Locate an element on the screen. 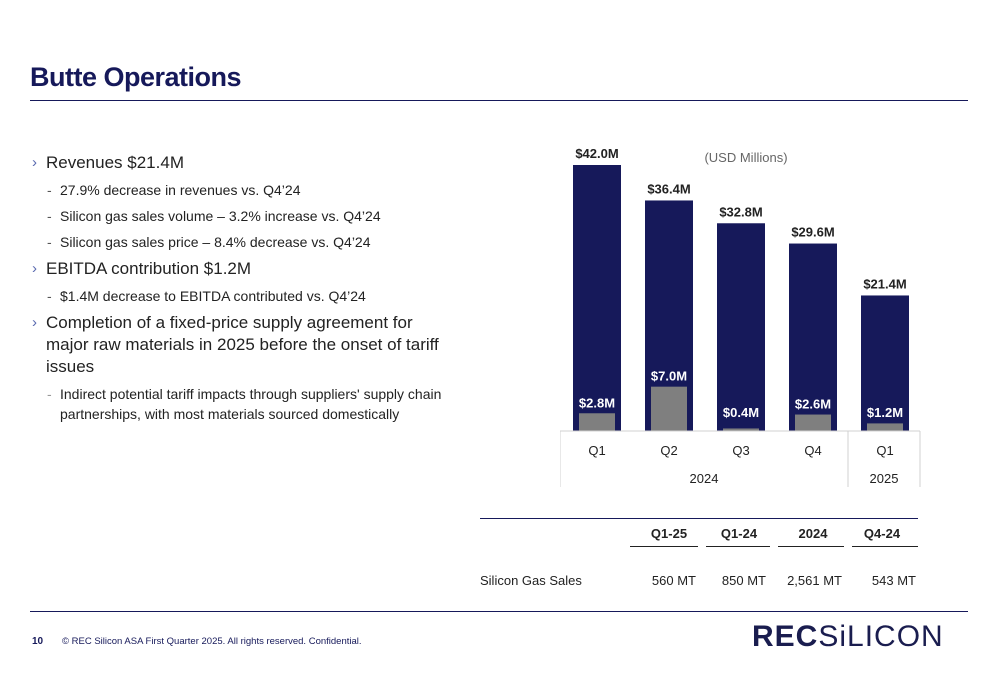 This screenshot has height=685, width=1000. ebitda-label: $2.6M is located at coordinates (813, 404).